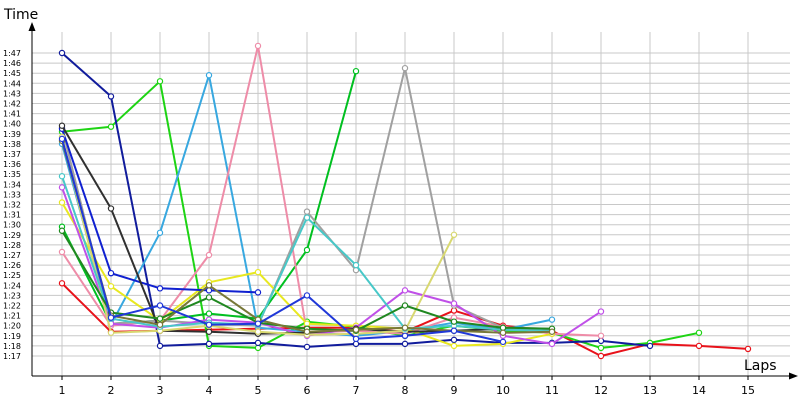  I want to click on y-tick-label: 1:25, so click(12, 275).